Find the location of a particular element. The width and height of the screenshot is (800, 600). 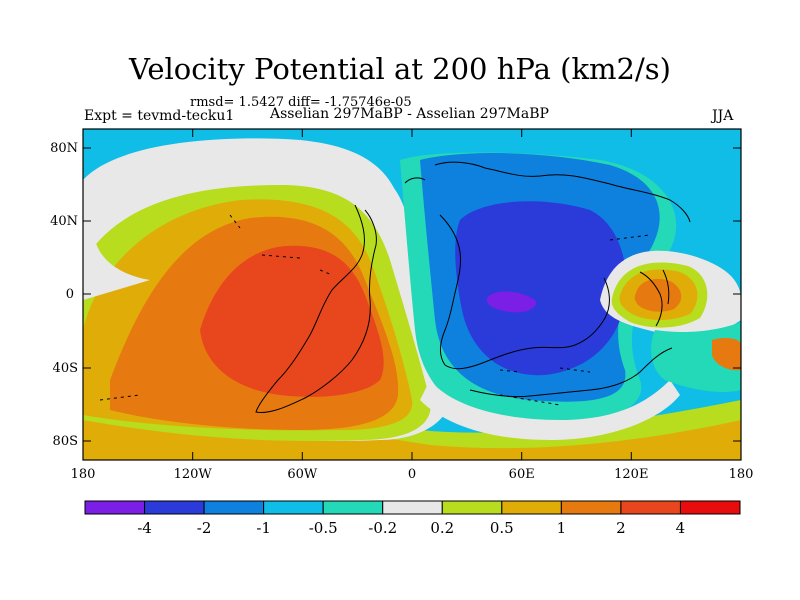

colorbar-label: -0.5 is located at coordinates (323, 528).